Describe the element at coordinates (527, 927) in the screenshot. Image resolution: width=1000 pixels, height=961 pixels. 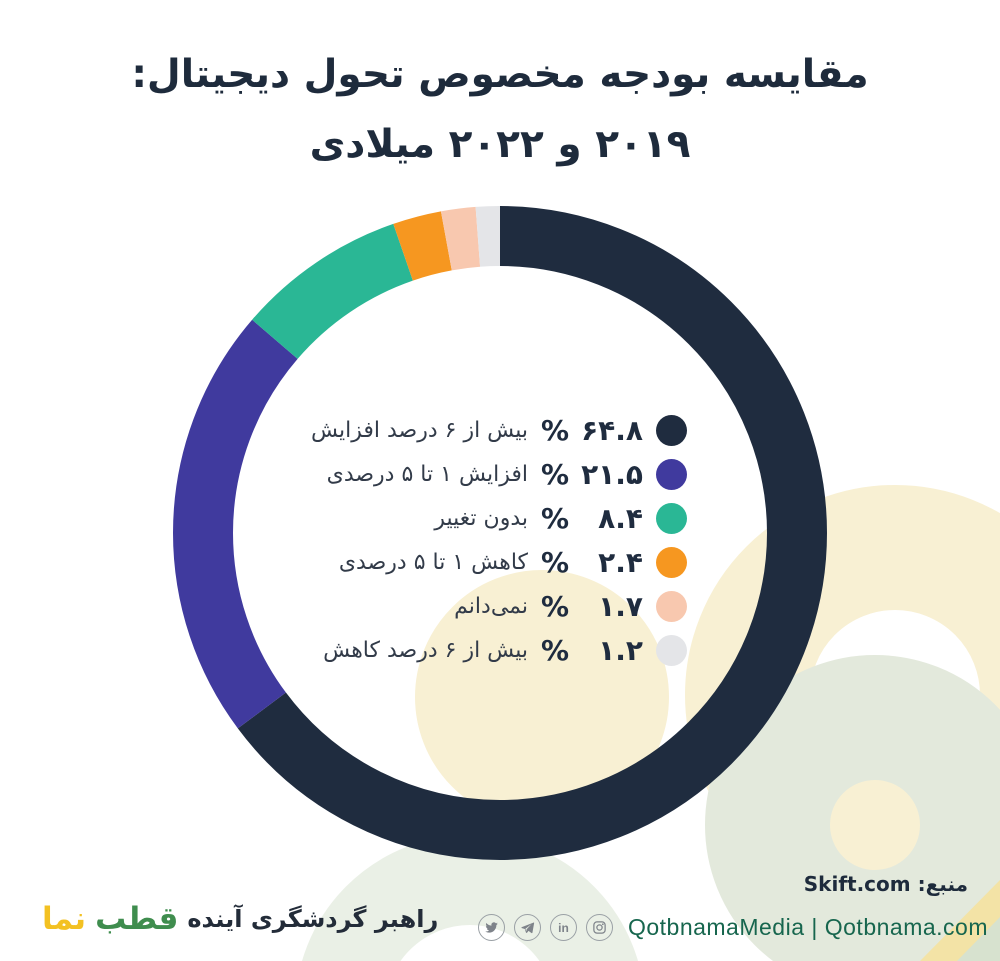
I see `telegram-icon` at that location.